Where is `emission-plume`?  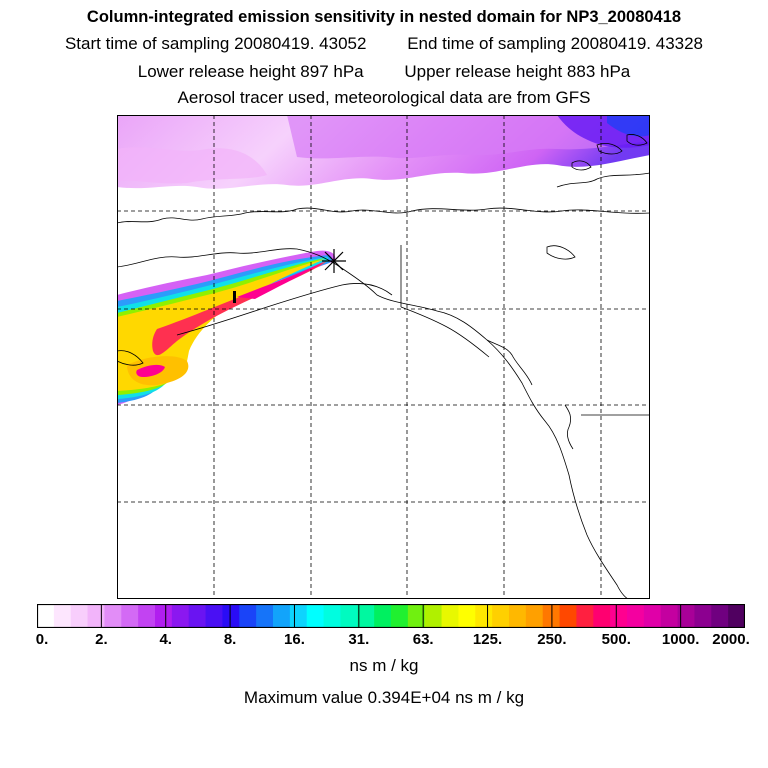
emission-plume is located at coordinates (226, 327).